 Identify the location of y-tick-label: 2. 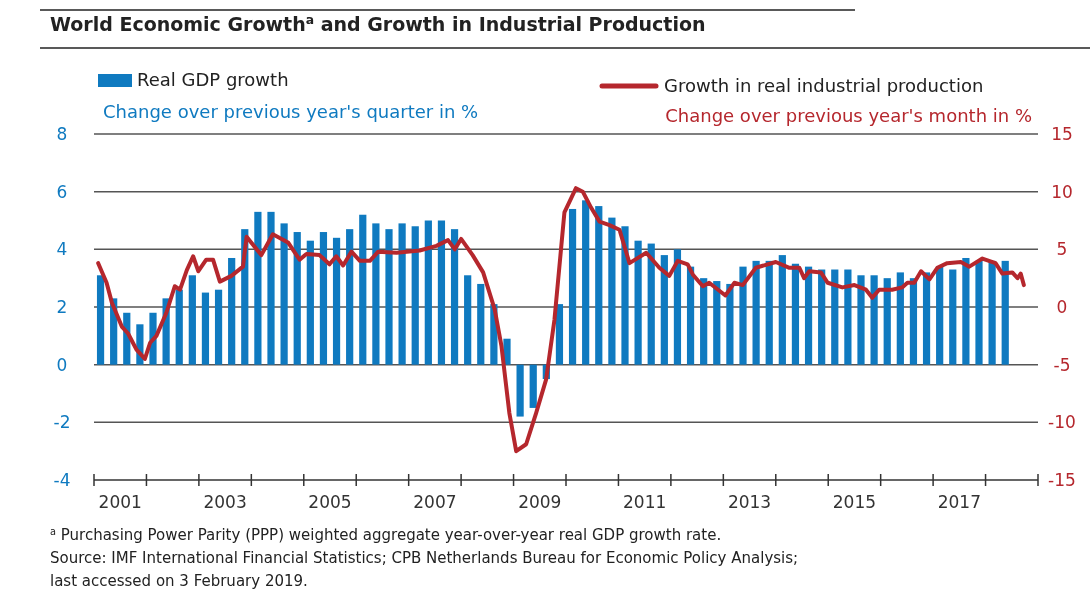
(62, 307).